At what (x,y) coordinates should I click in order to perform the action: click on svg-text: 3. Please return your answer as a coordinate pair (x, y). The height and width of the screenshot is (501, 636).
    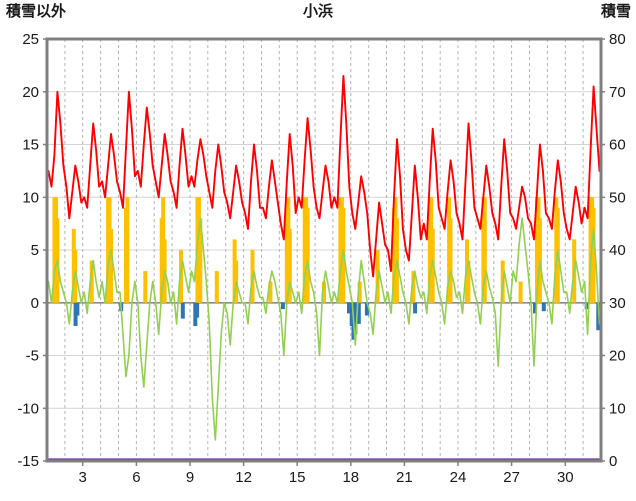
    Looking at the image, I should click on (83, 477).